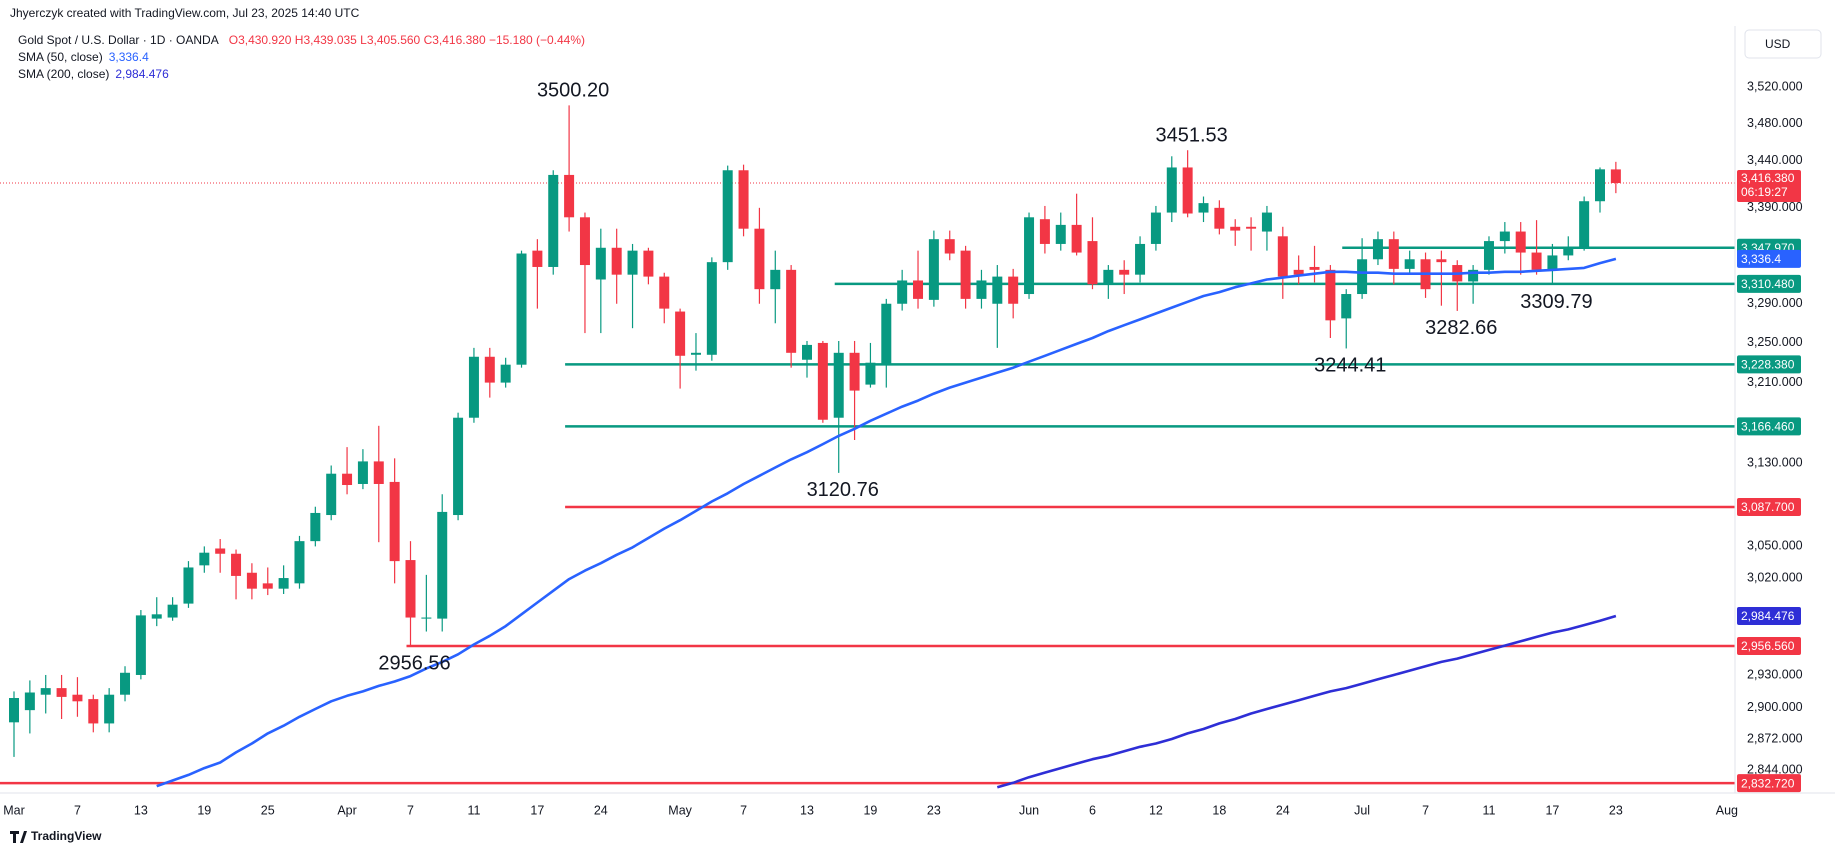  What do you see at coordinates (1778, 44) in the screenshot?
I see `currency: USD` at bounding box center [1778, 44].